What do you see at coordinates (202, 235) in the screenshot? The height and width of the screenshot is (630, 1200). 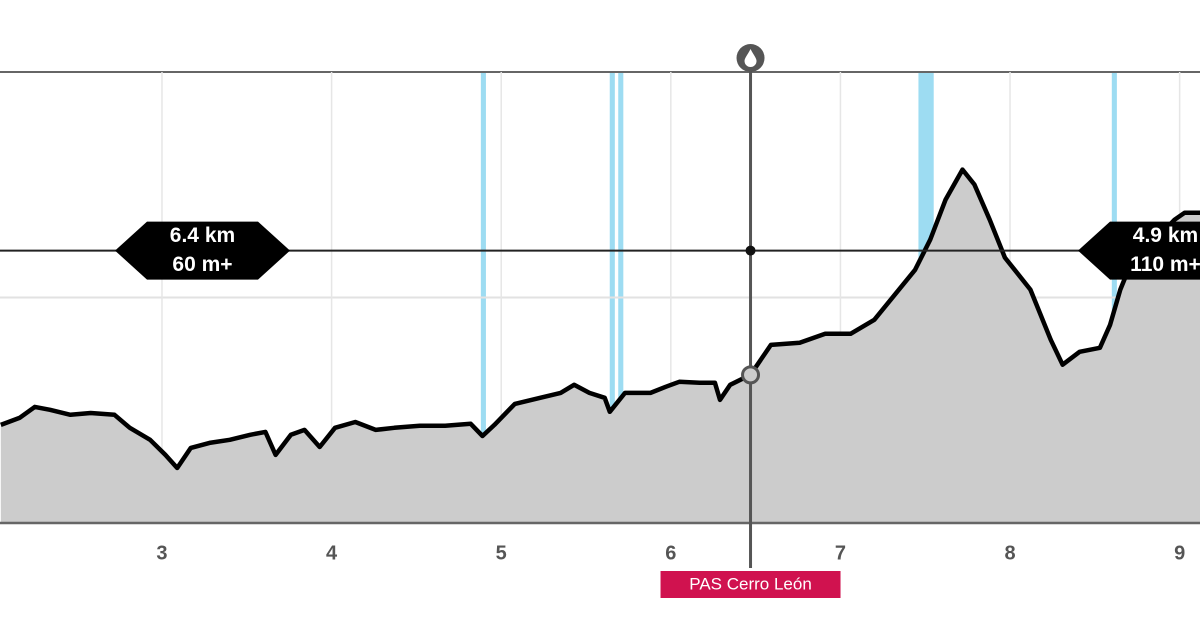 I see `badge-text: 6.4 km` at bounding box center [202, 235].